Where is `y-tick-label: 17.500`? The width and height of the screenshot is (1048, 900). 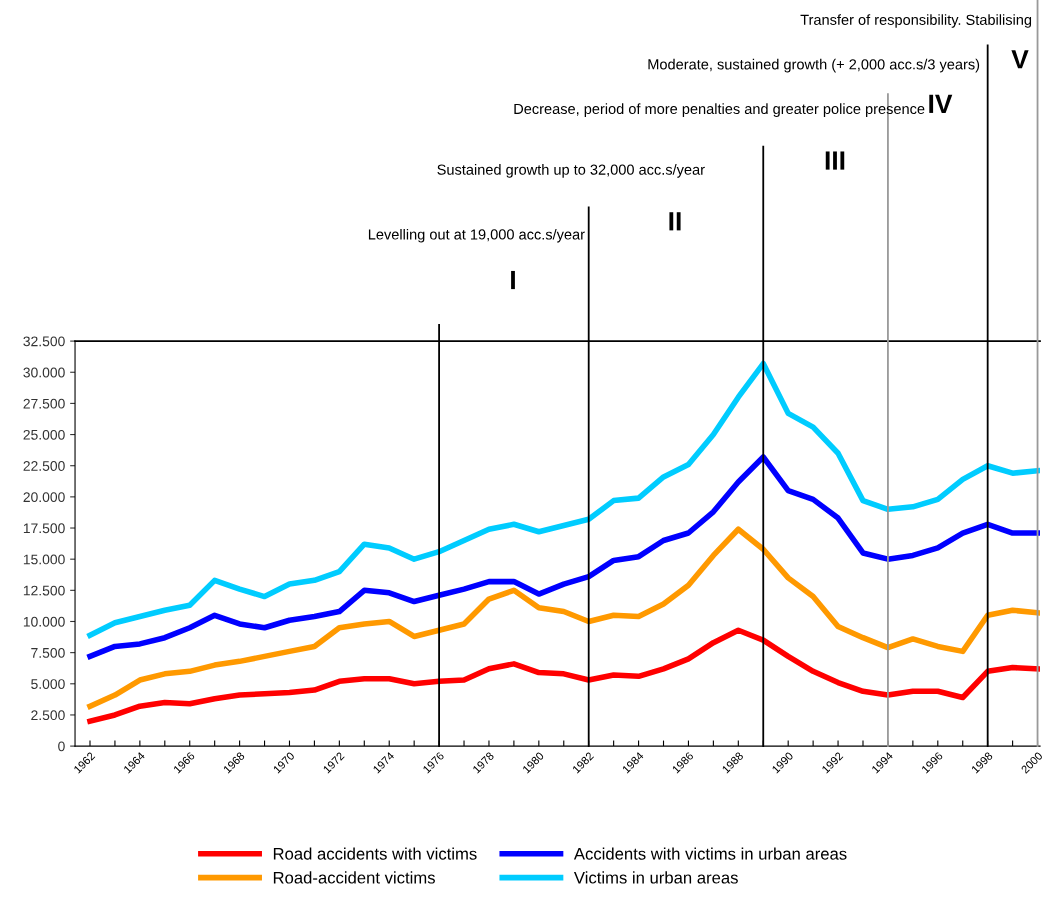
y-tick-label: 17.500 is located at coordinates (44, 528).